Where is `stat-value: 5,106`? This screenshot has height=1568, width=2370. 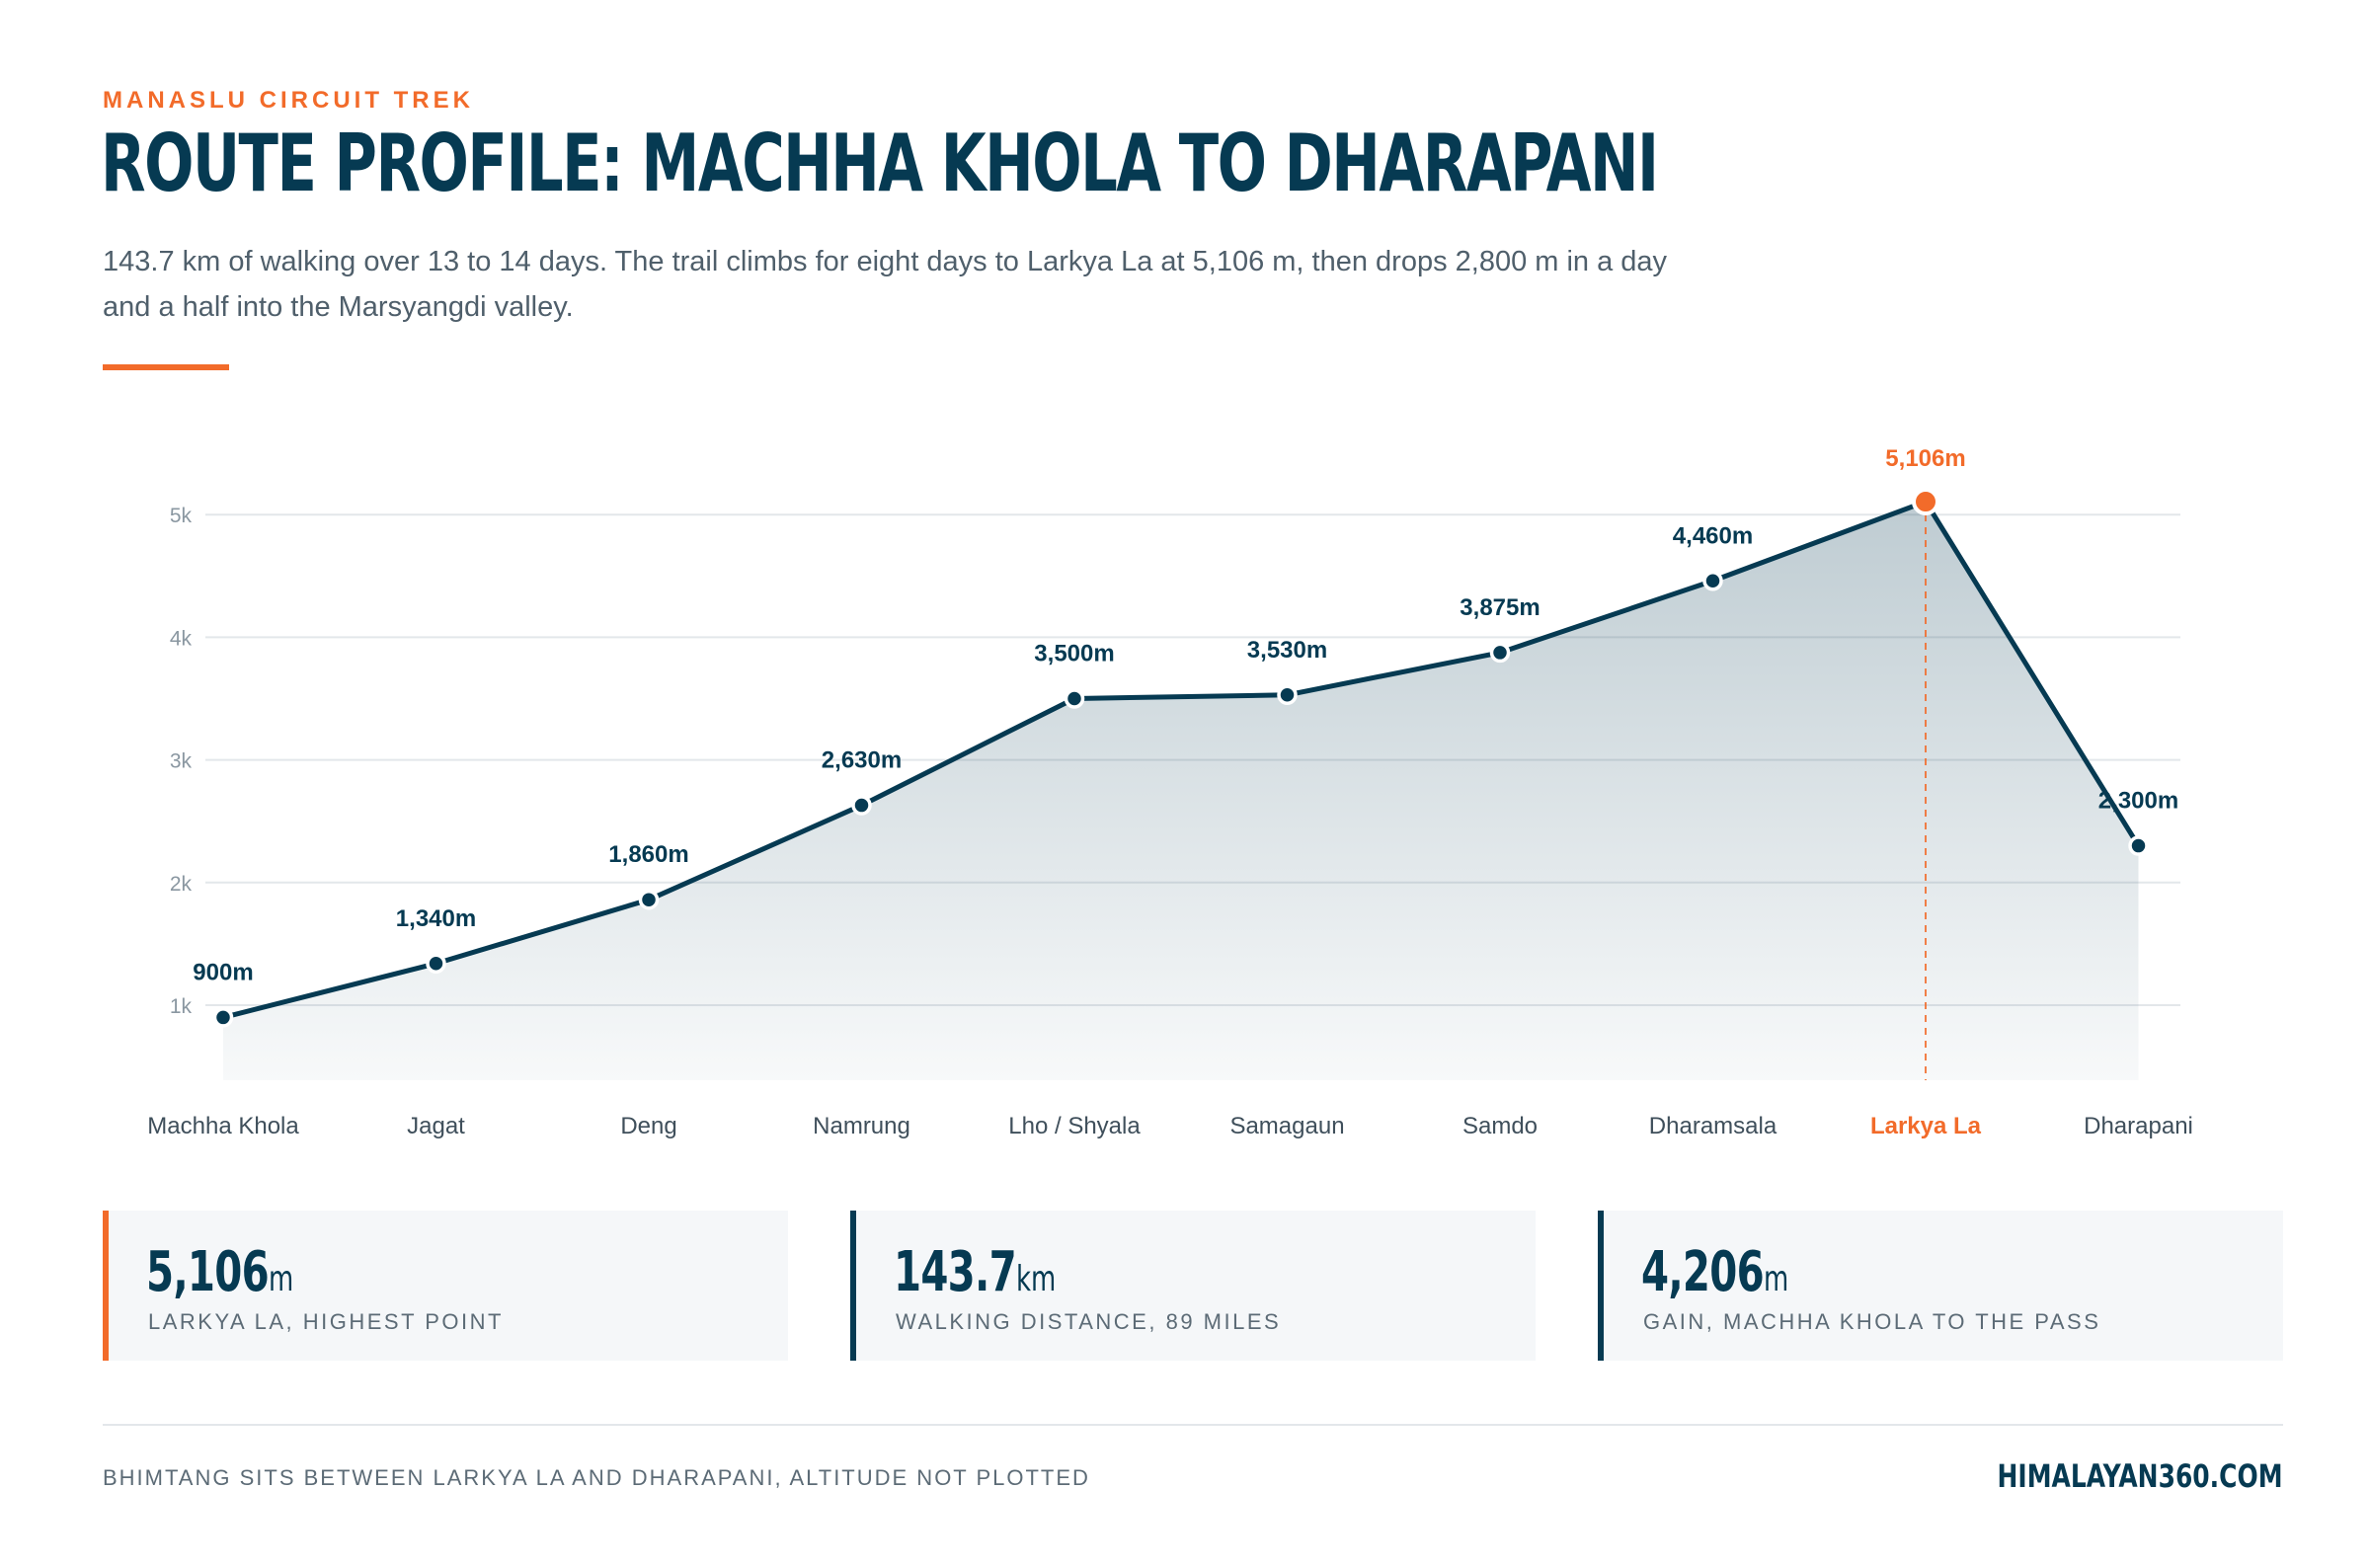
stat-value: 5,106 is located at coordinates (208, 1272).